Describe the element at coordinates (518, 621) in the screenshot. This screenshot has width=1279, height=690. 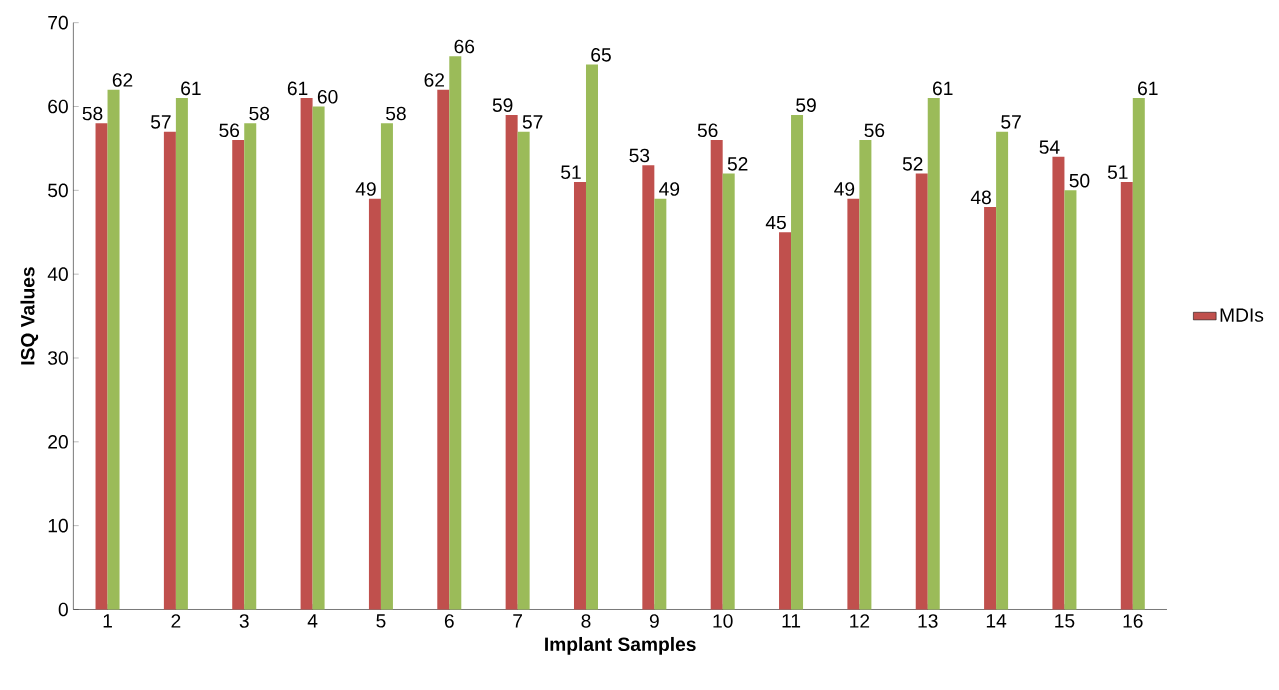
I see `x-tick-label: 7` at that location.